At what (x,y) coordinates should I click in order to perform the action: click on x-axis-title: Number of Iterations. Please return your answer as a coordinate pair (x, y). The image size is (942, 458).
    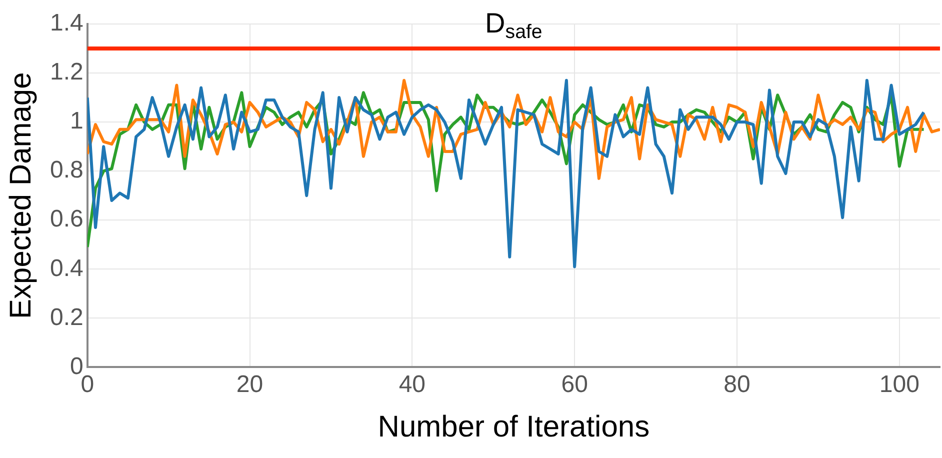
    Looking at the image, I should click on (514, 427).